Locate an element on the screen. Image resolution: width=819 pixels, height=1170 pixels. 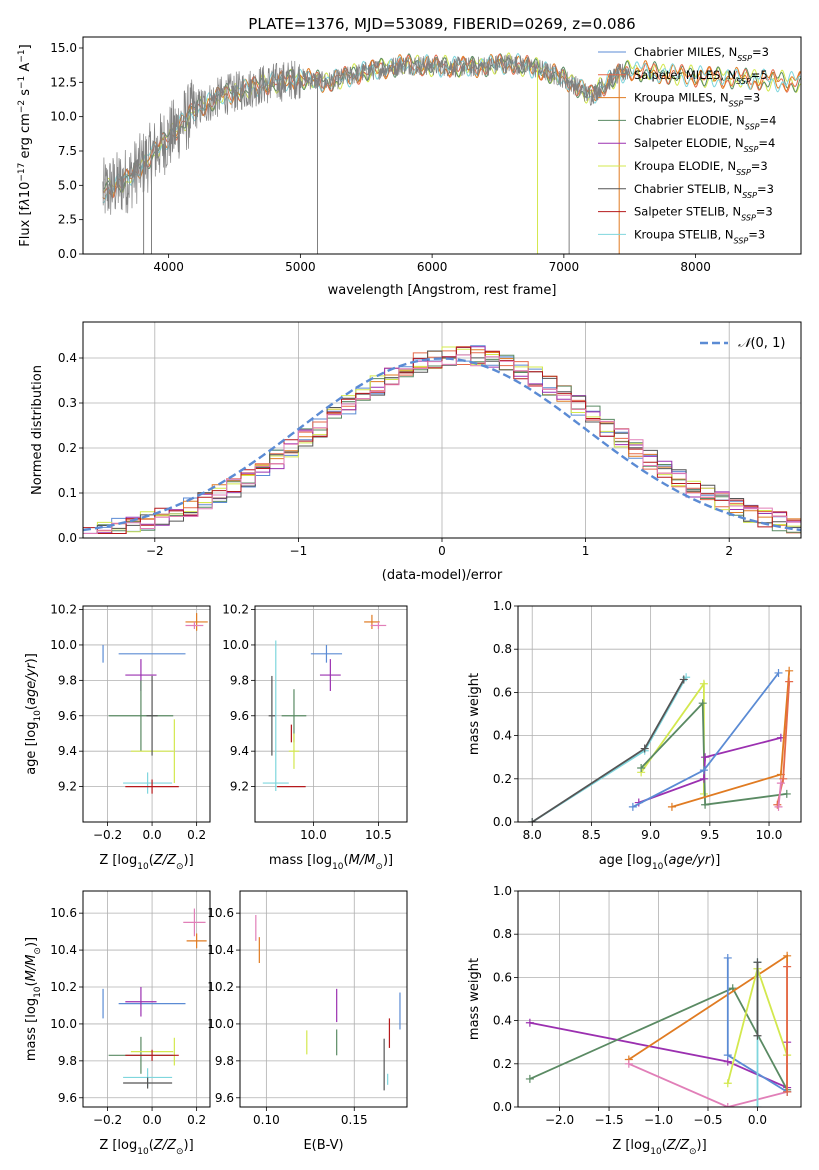
y-tick-label: 2.5 is located at coordinates (67, 220).